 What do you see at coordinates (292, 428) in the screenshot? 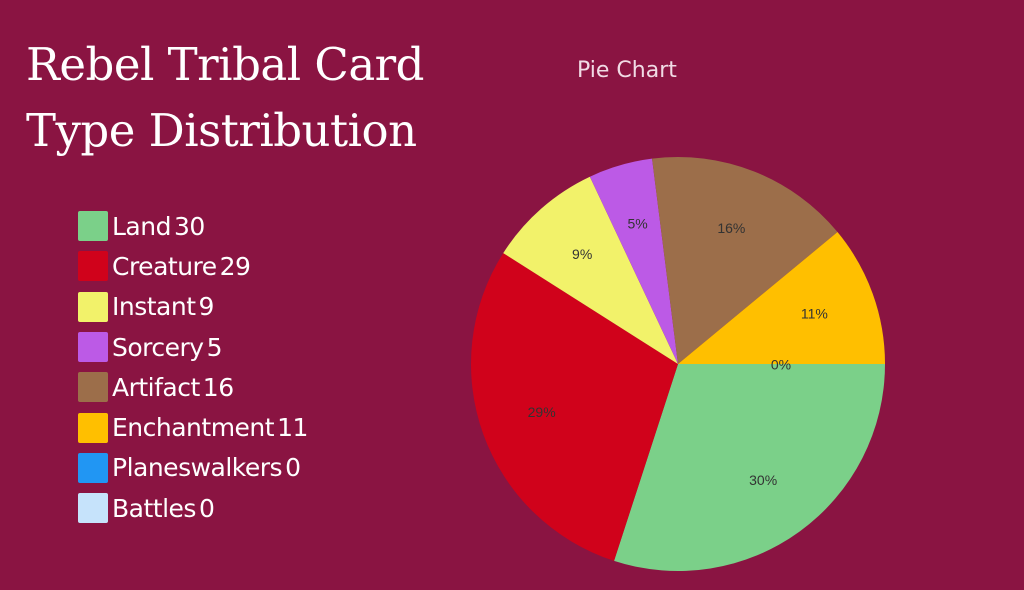
I see `legend-value: 11` at bounding box center [292, 428].